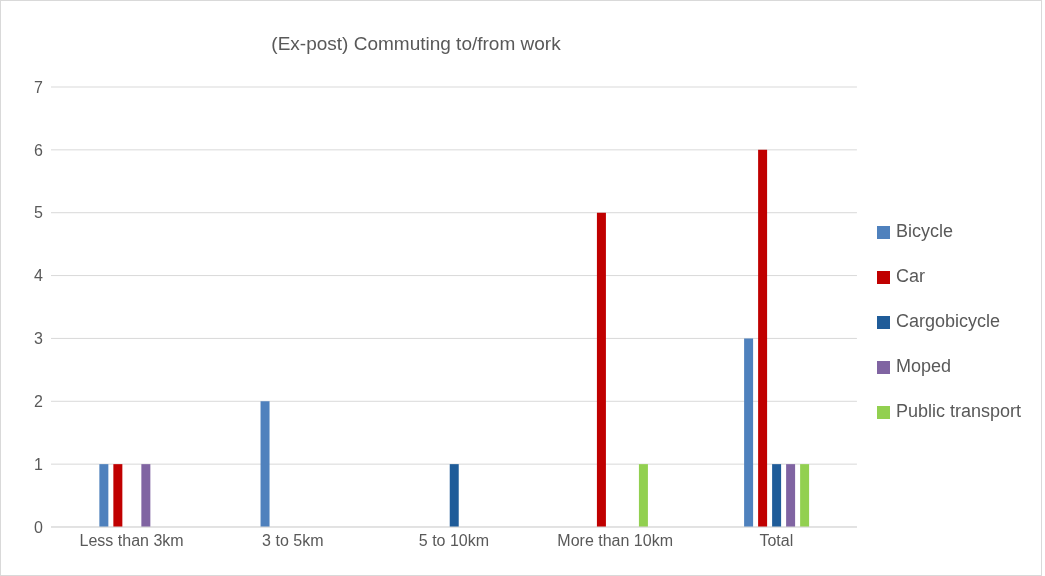 The width and height of the screenshot is (1045, 576). Describe the element at coordinates (39, 213) in the screenshot. I see `y-tick-label: 5` at that location.